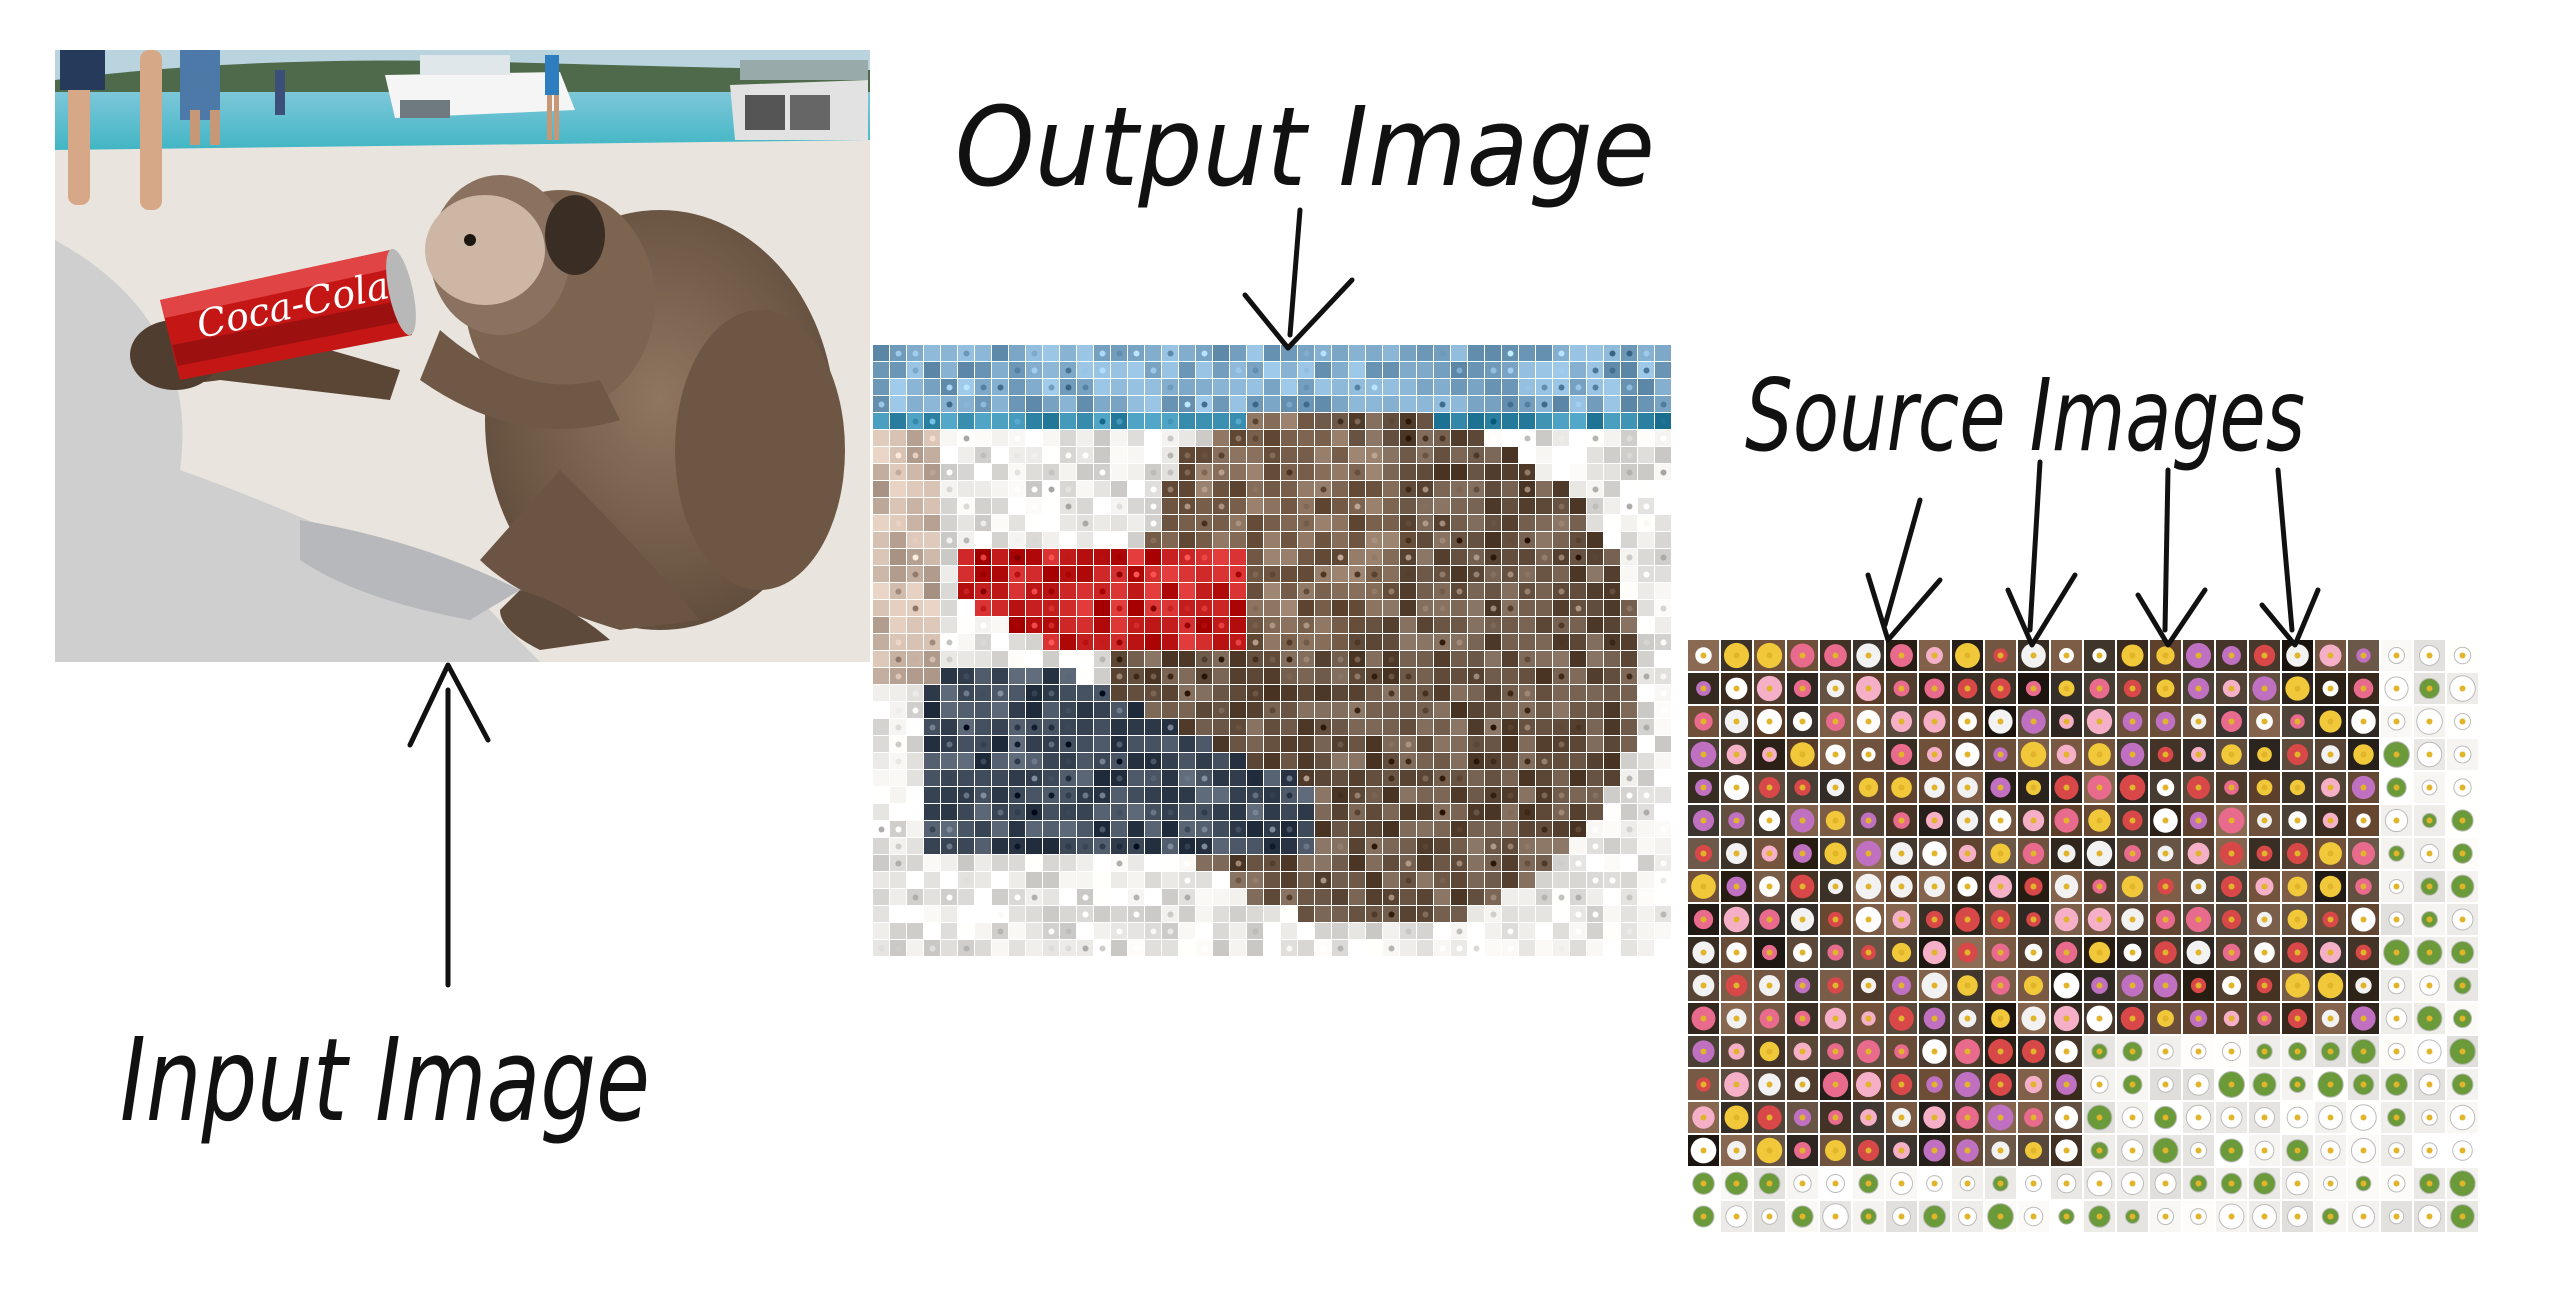 The image size is (2550, 1294). What do you see at coordinates (1305, 147) in the screenshot?
I see `output-image-label: Output Image` at bounding box center [1305, 147].